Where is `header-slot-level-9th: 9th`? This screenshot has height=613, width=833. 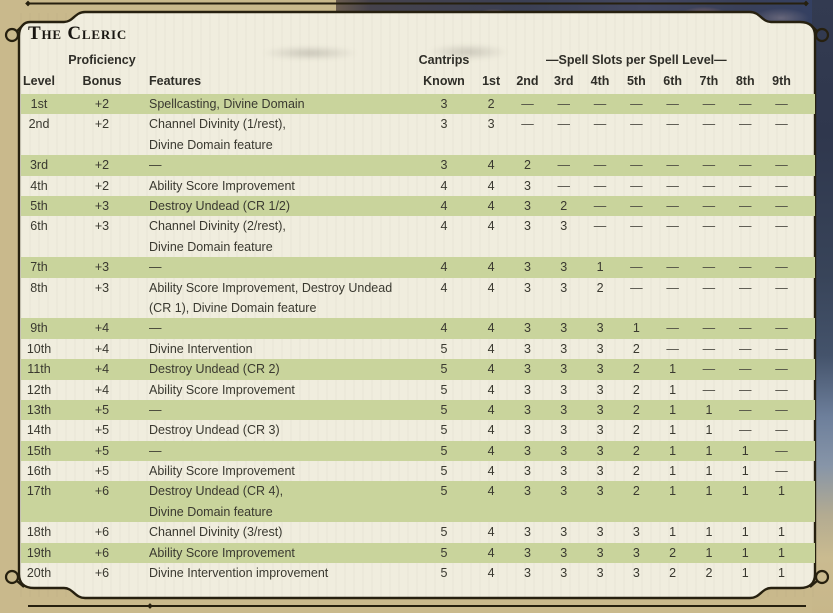
header-slot-level-9th: 9th is located at coordinates (781, 81).